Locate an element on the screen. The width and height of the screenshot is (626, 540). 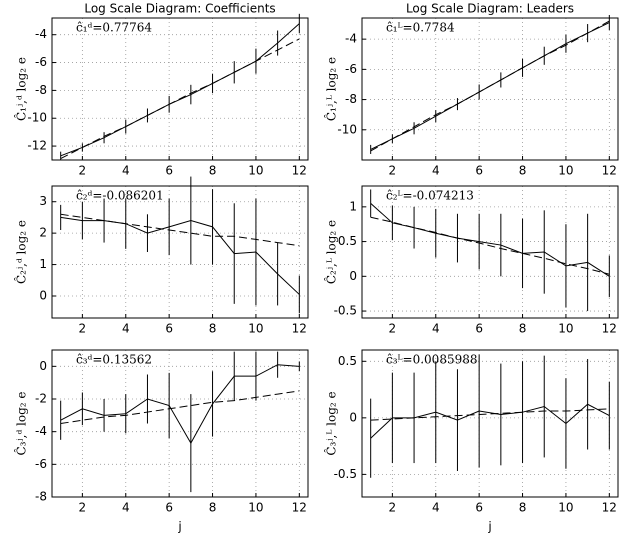
annotation: ĉ₁ᵈ=0.77764 is located at coordinates (114, 28).